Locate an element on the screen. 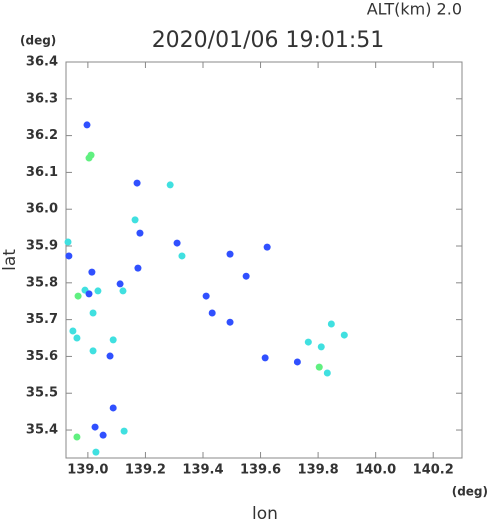  y-tick-label: 35.6 is located at coordinates (42, 356).